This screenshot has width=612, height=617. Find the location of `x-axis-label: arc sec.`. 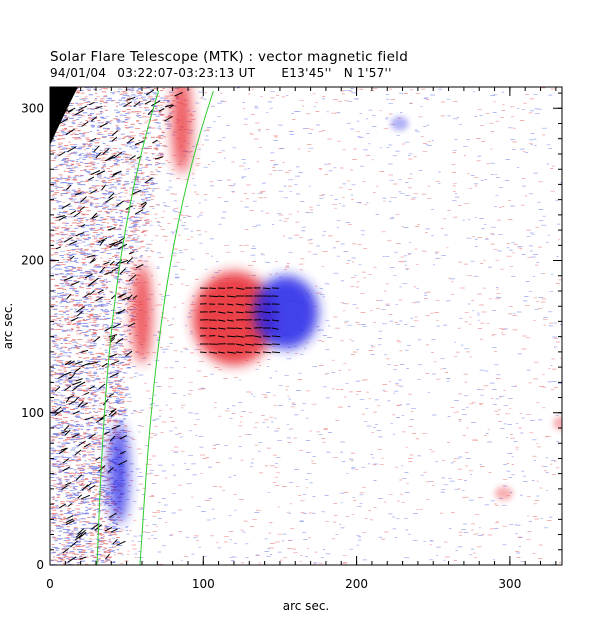

x-axis-label: arc sec. is located at coordinates (306, 606).